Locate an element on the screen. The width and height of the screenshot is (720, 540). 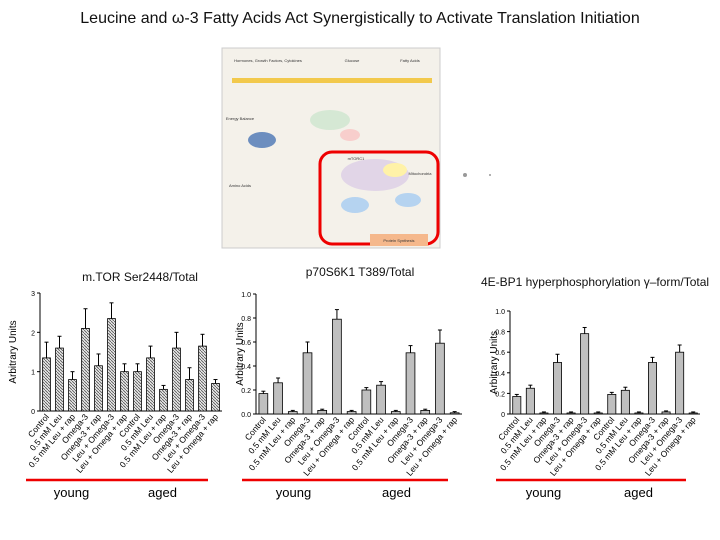
y-tick-label: 3 is located at coordinates (33, 294).